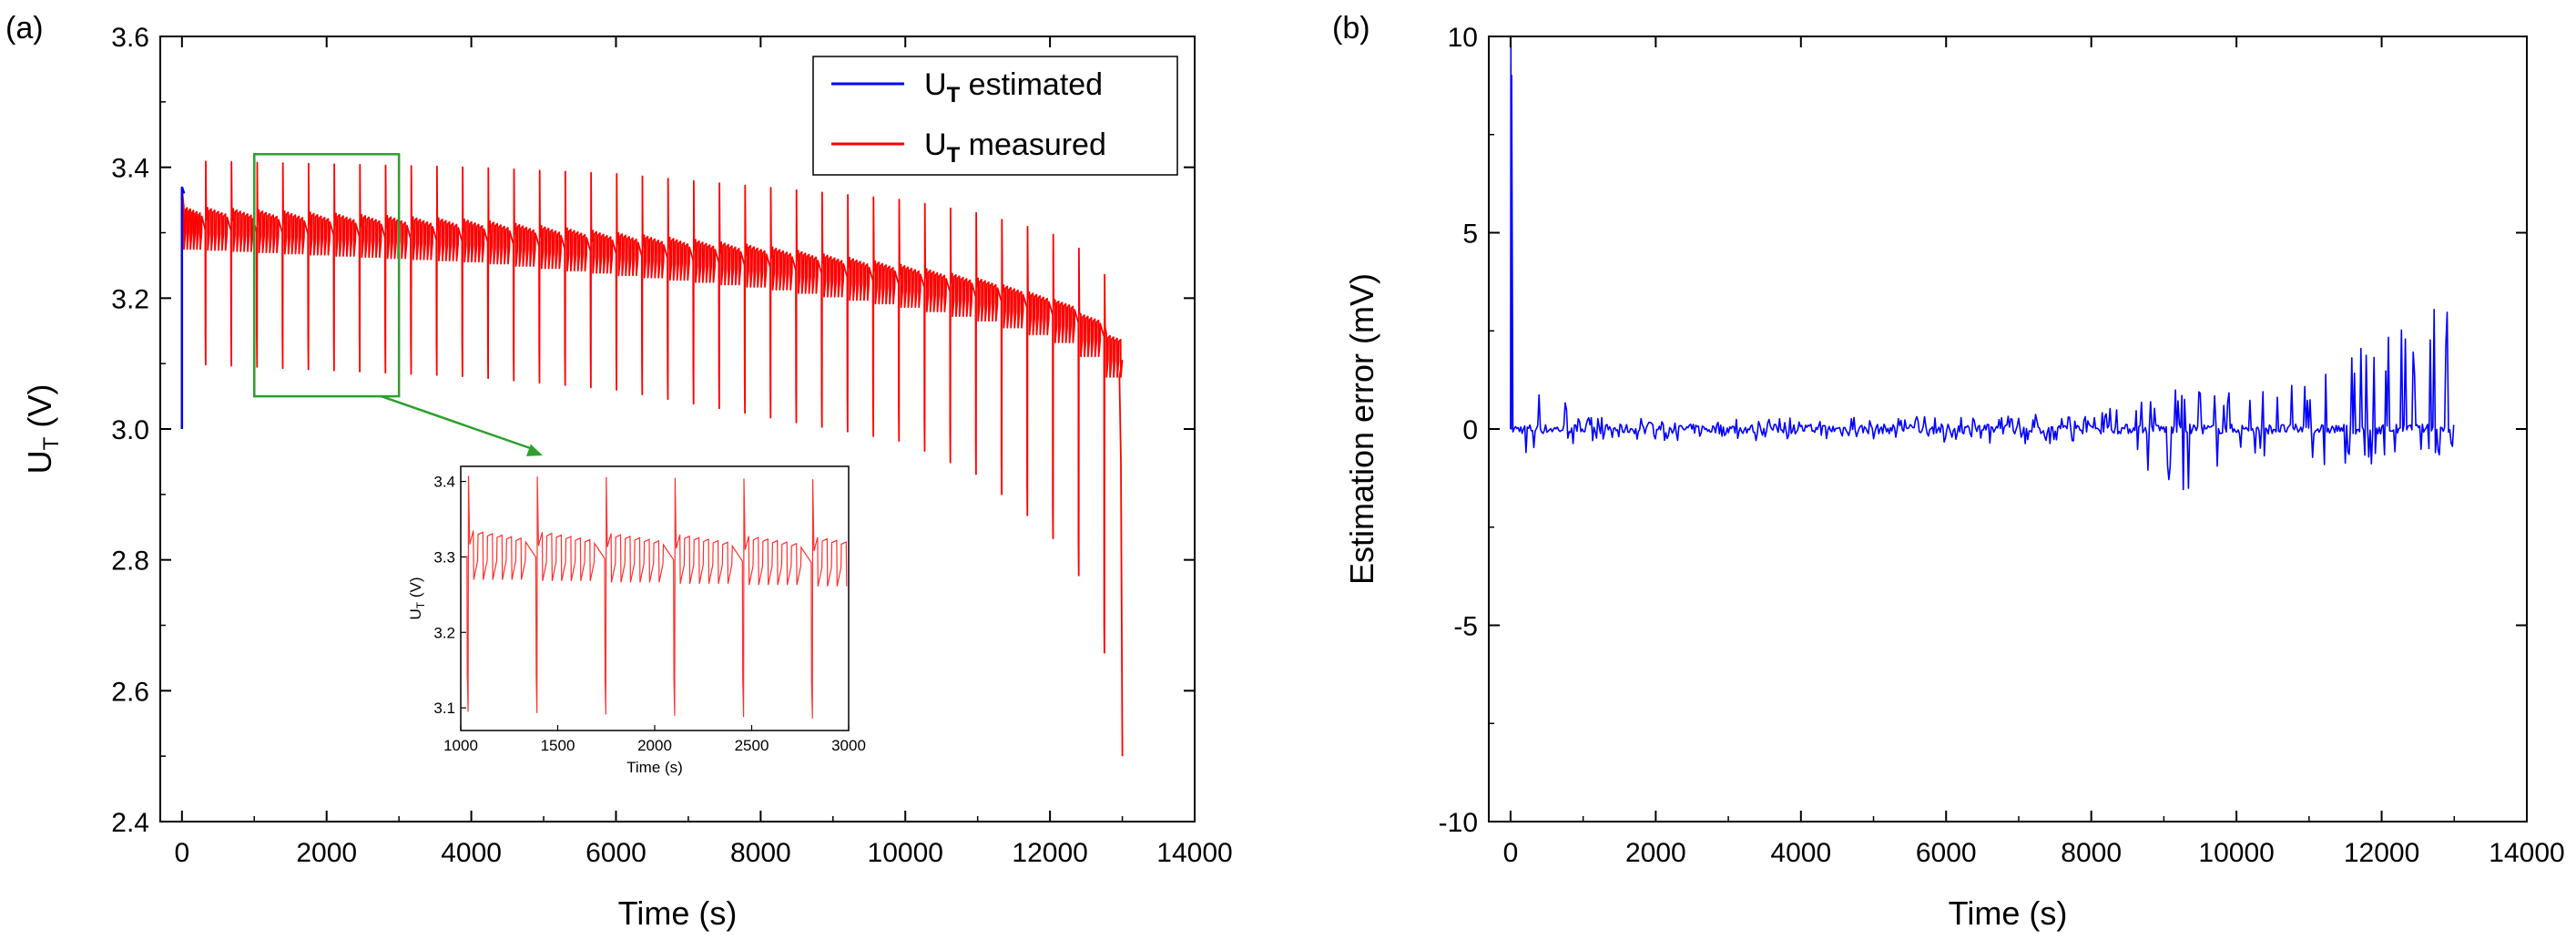 This screenshot has width=2576, height=940. What do you see at coordinates (130, 38) in the screenshot?
I see `panel-a-y-tick-label: 3.6` at bounding box center [130, 38].